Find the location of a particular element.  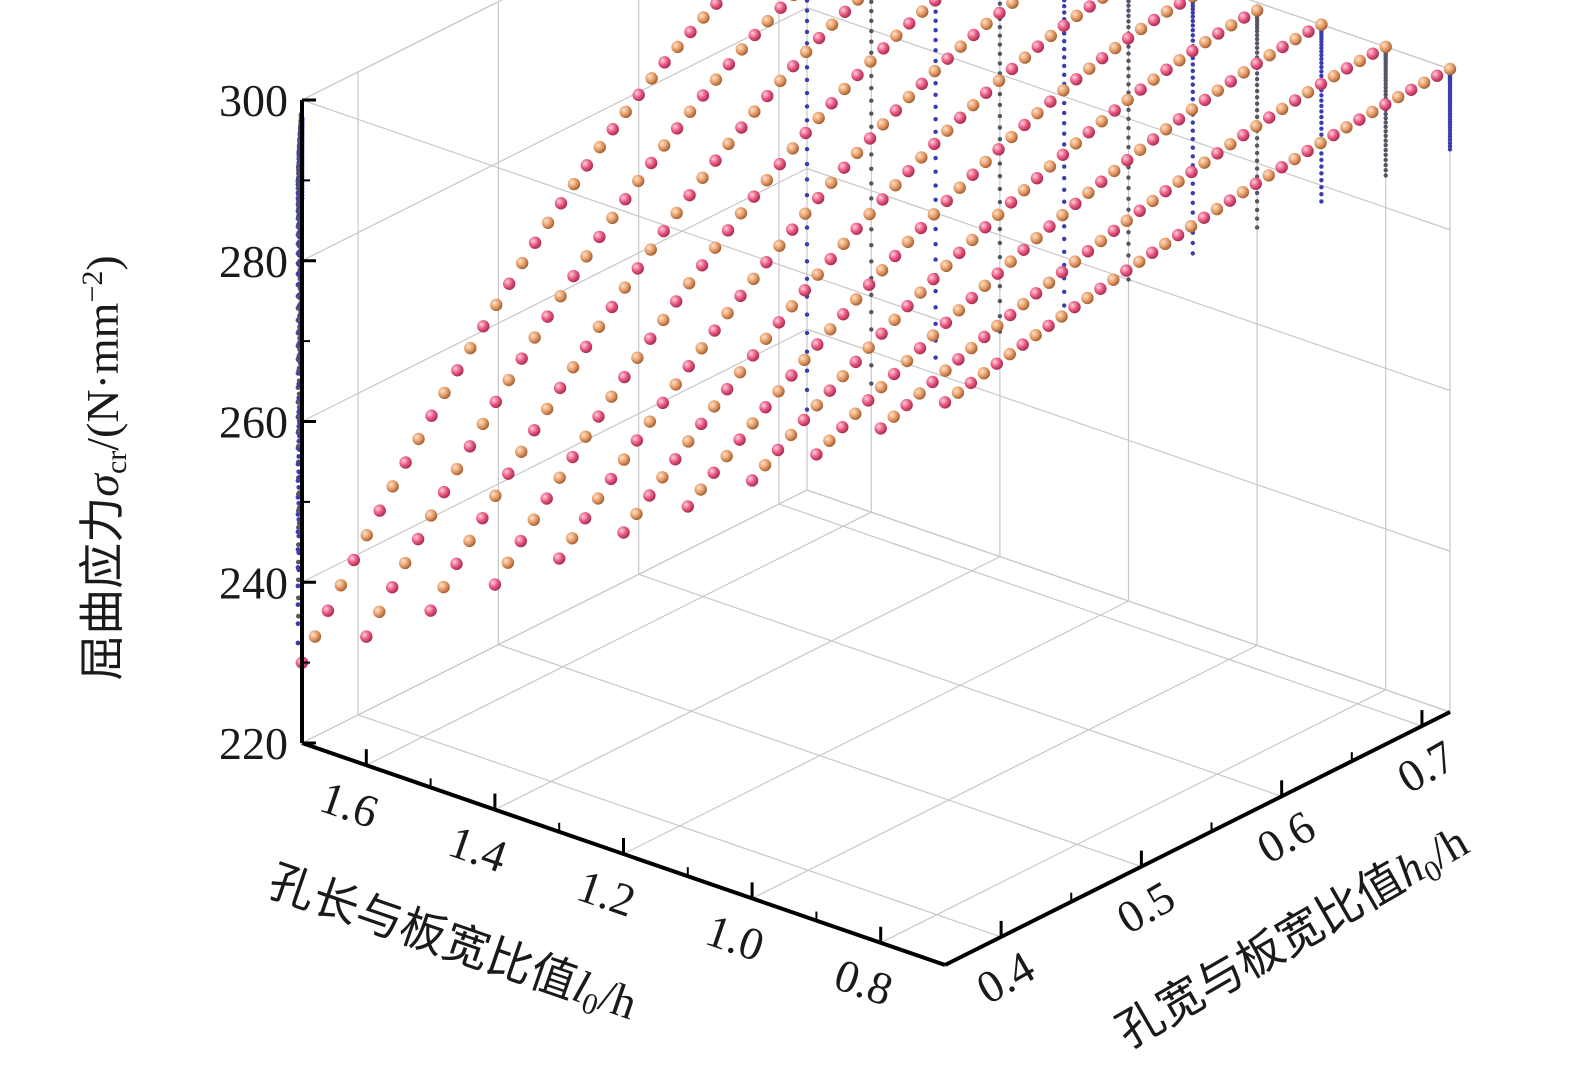

z-axis-title: 屈曲应力σcr/(N·mm−2) is located at coordinates (104, 467).